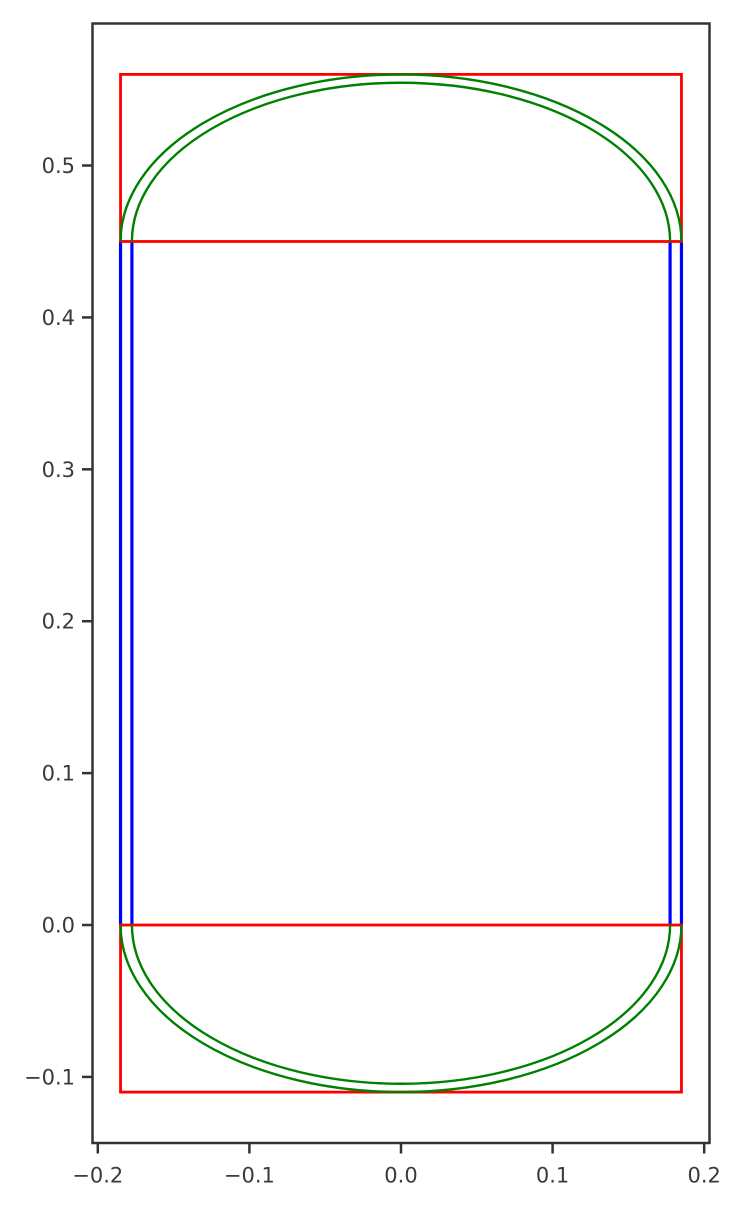 The image size is (752, 1213). Describe the element at coordinates (58, 318) in the screenshot. I see `y-tick-label: 0.4` at that location.